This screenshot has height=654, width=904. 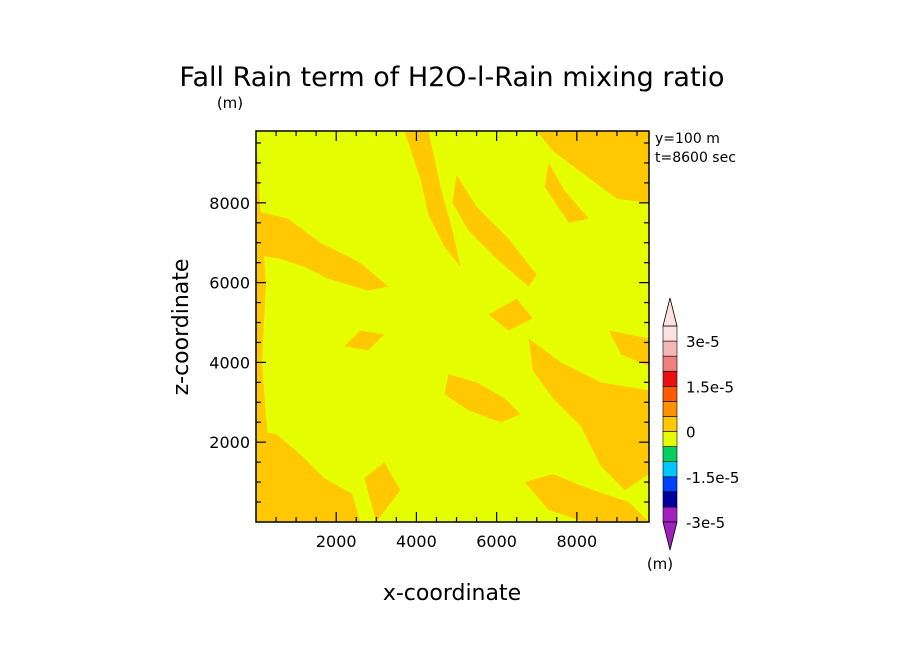 What do you see at coordinates (229, 283) in the screenshot?
I see `y-tick-label: 6000` at bounding box center [229, 283].